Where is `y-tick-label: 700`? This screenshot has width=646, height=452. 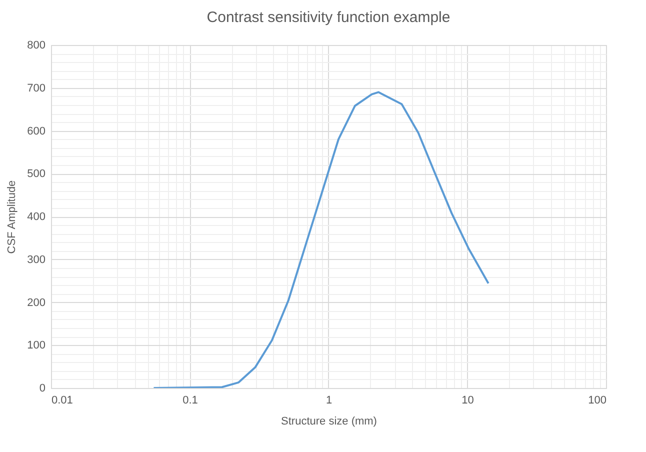
y-tick-label: 700 is located at coordinates (36, 88).